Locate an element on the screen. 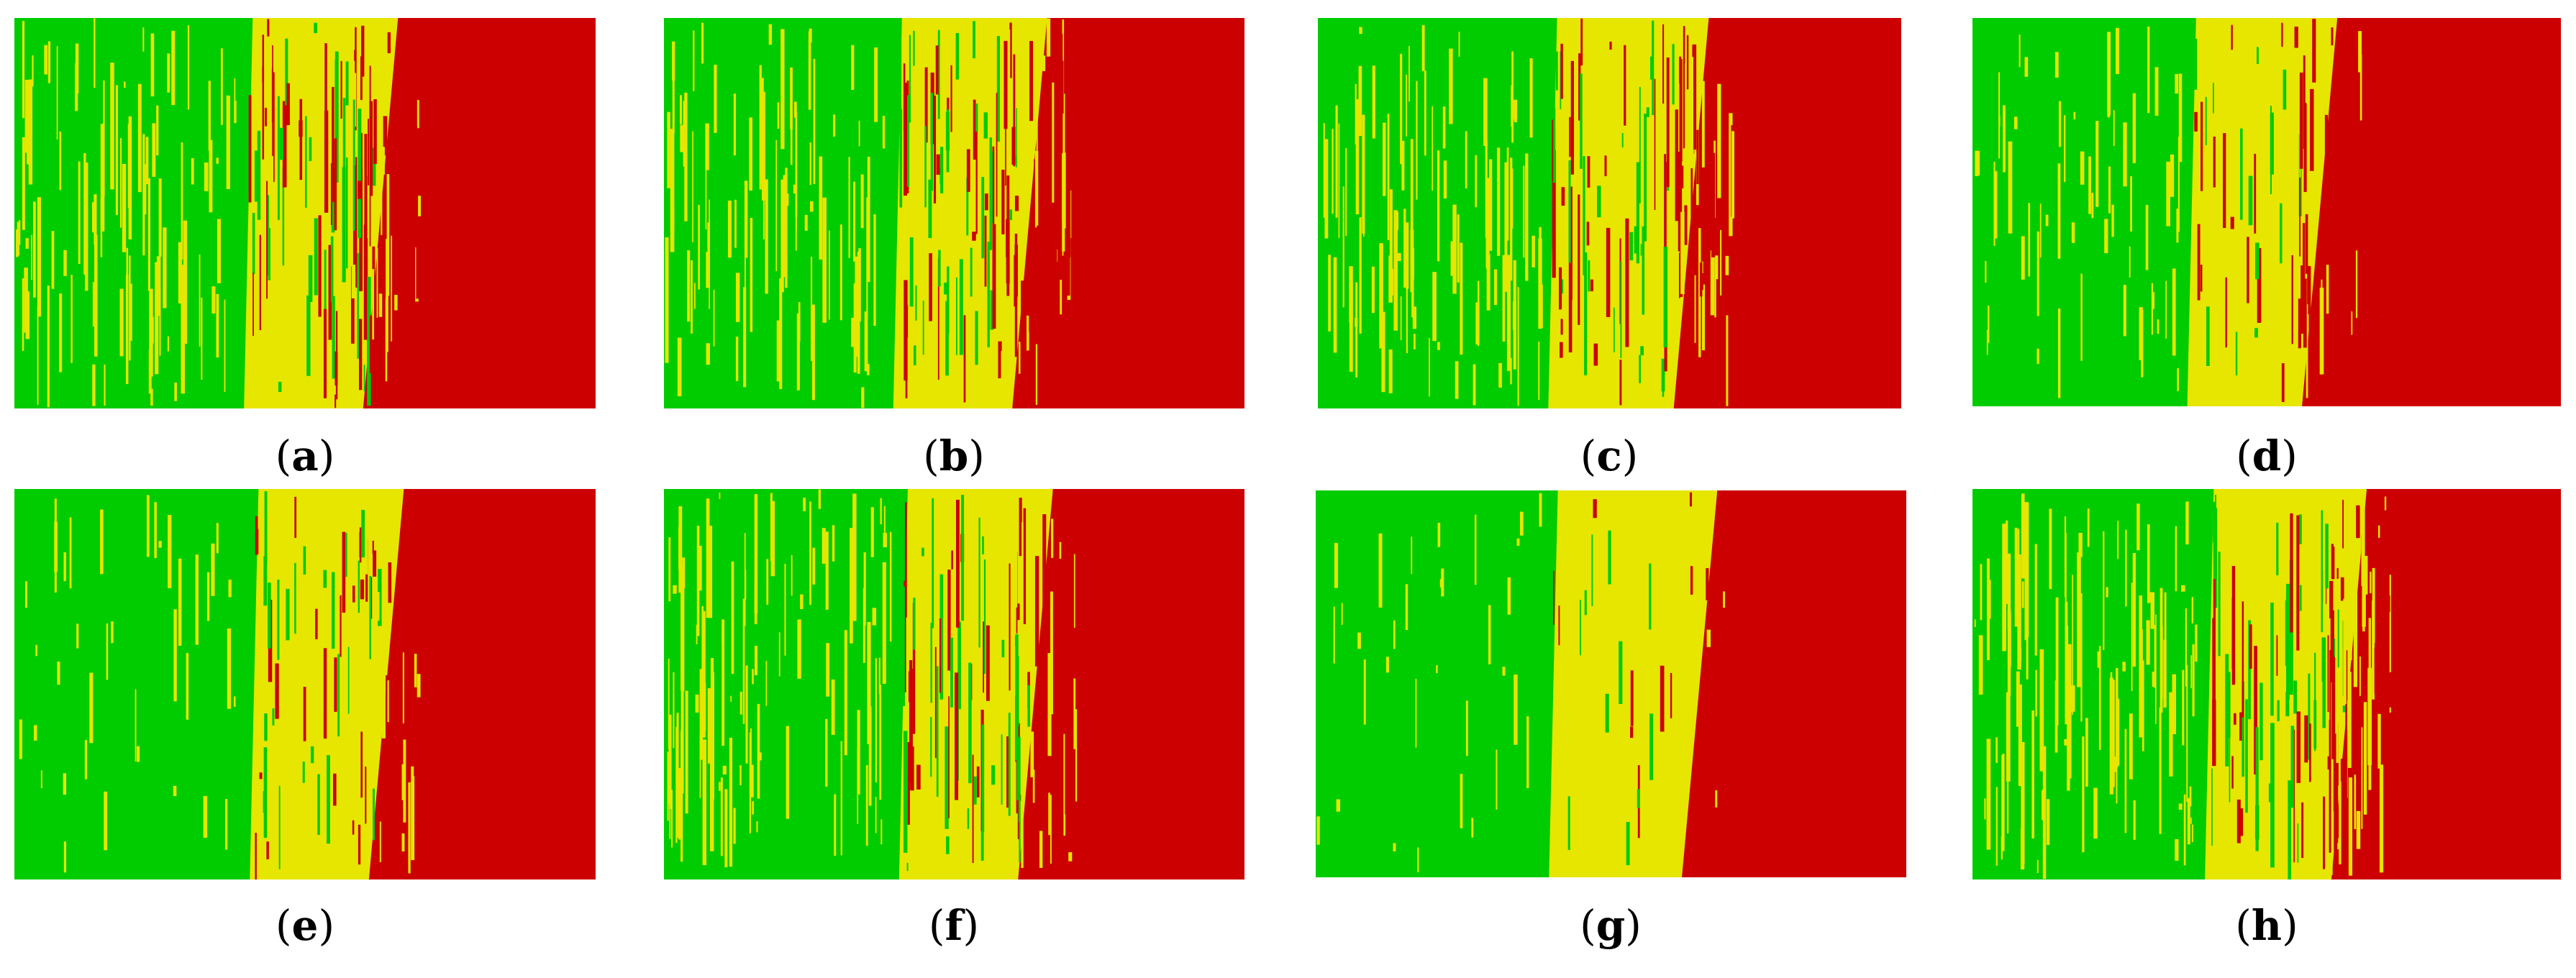 This screenshot has height=978, width=2576. caption-h: (h) is located at coordinates (2266, 925).